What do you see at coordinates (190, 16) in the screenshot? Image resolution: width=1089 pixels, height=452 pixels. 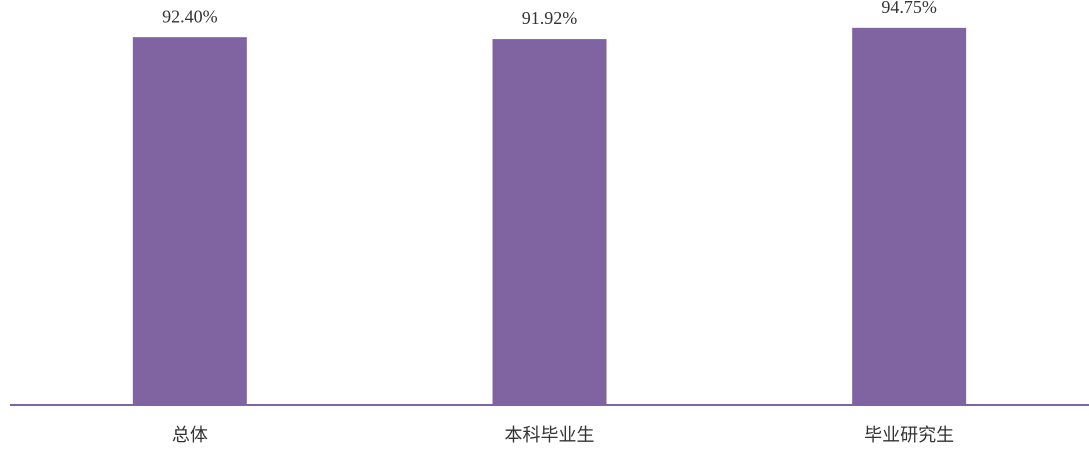 I see `data-label: 92.40%` at bounding box center [190, 16].